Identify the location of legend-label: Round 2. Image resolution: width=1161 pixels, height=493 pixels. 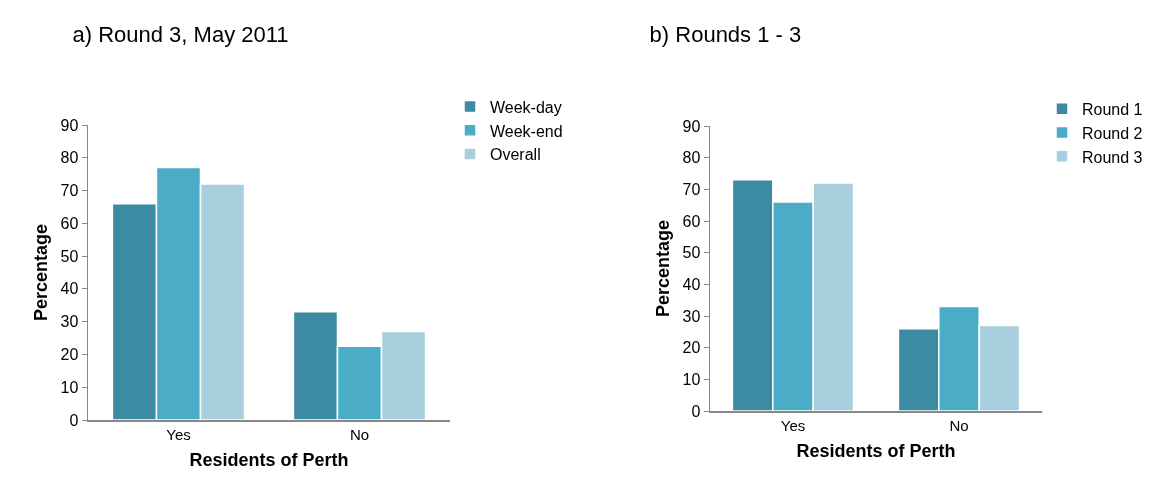
(1112, 133).